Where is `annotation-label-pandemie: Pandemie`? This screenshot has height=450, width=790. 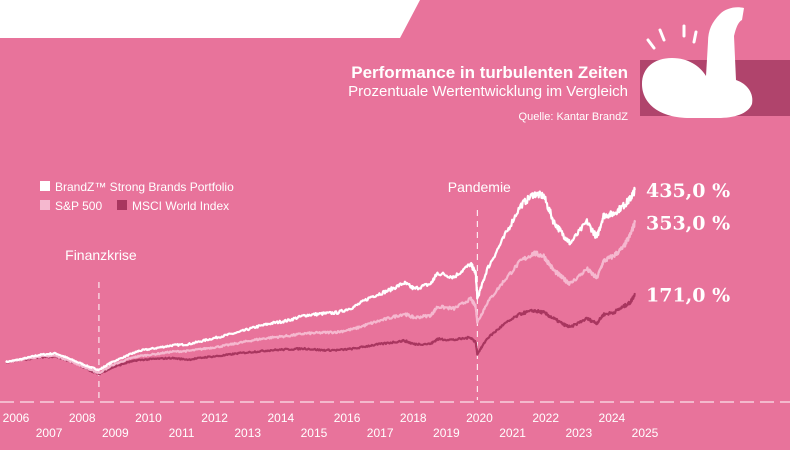 annotation-label-pandemie: Pandemie is located at coordinates (479, 187).